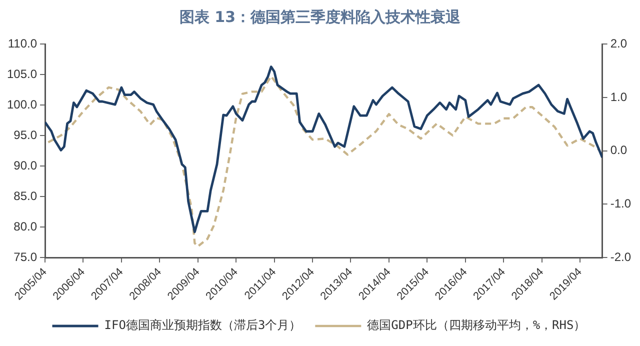 The height and width of the screenshot is (346, 640). What do you see at coordinates (619, 43) in the screenshot?
I see `y2-tick-label: 2.0` at bounding box center [619, 43].